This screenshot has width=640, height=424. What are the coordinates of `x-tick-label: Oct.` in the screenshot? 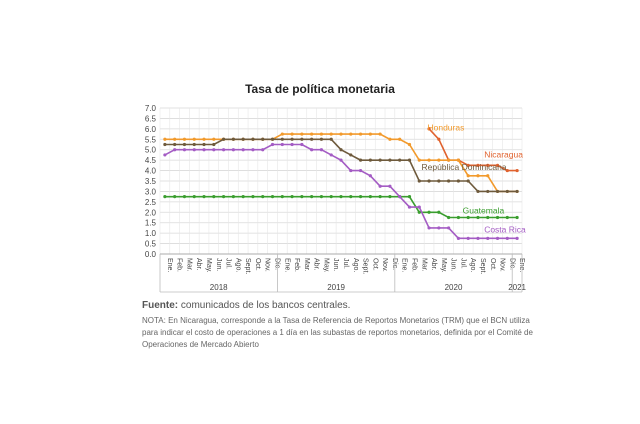 It's located at (492, 264).